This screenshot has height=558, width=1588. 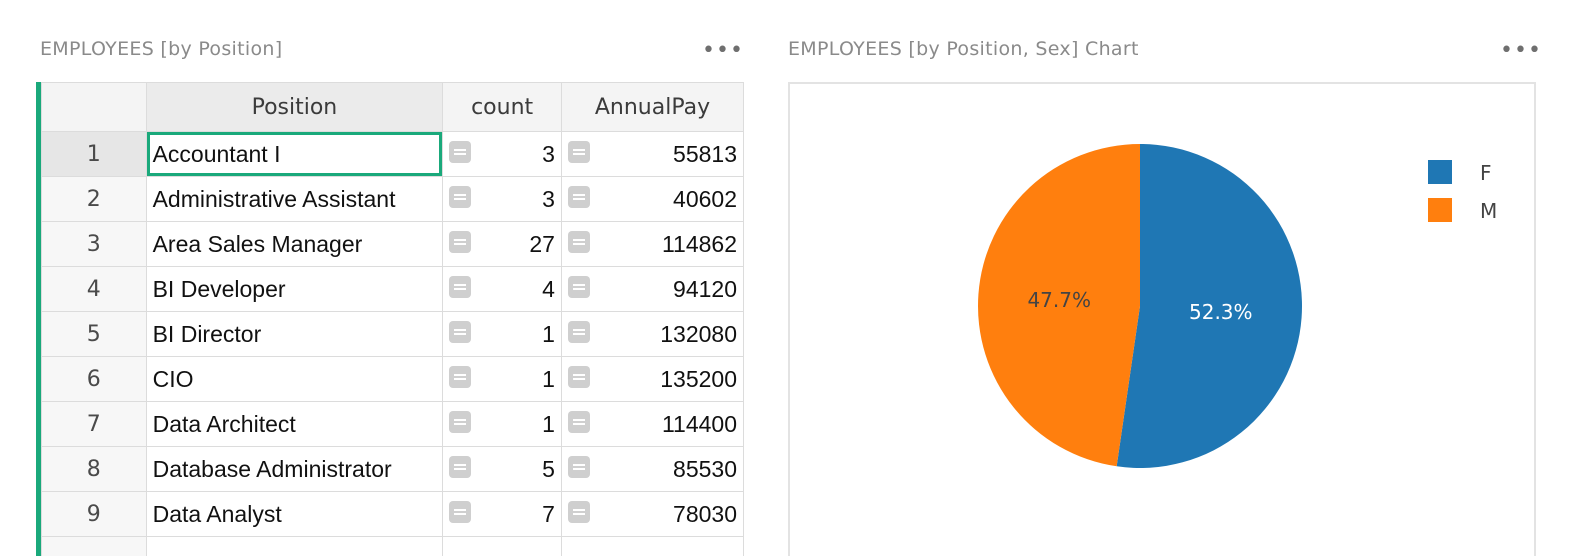 What do you see at coordinates (1521, 50) in the screenshot?
I see `chart-panel-menu-button: •••` at bounding box center [1521, 50].